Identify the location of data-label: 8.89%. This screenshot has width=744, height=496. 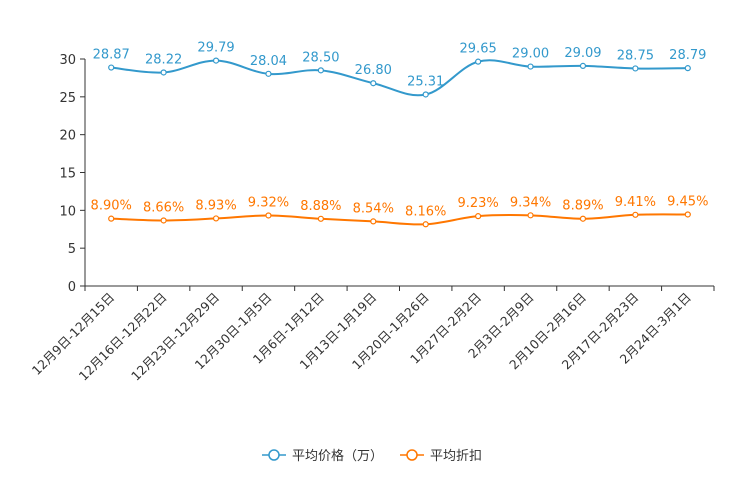
(582, 206).